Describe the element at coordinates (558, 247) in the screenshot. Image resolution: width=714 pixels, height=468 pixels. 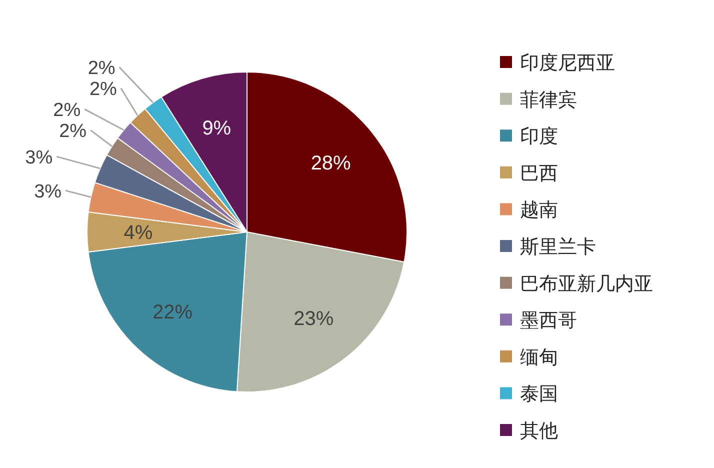
I see `legend-label: 斯里兰卡` at that location.